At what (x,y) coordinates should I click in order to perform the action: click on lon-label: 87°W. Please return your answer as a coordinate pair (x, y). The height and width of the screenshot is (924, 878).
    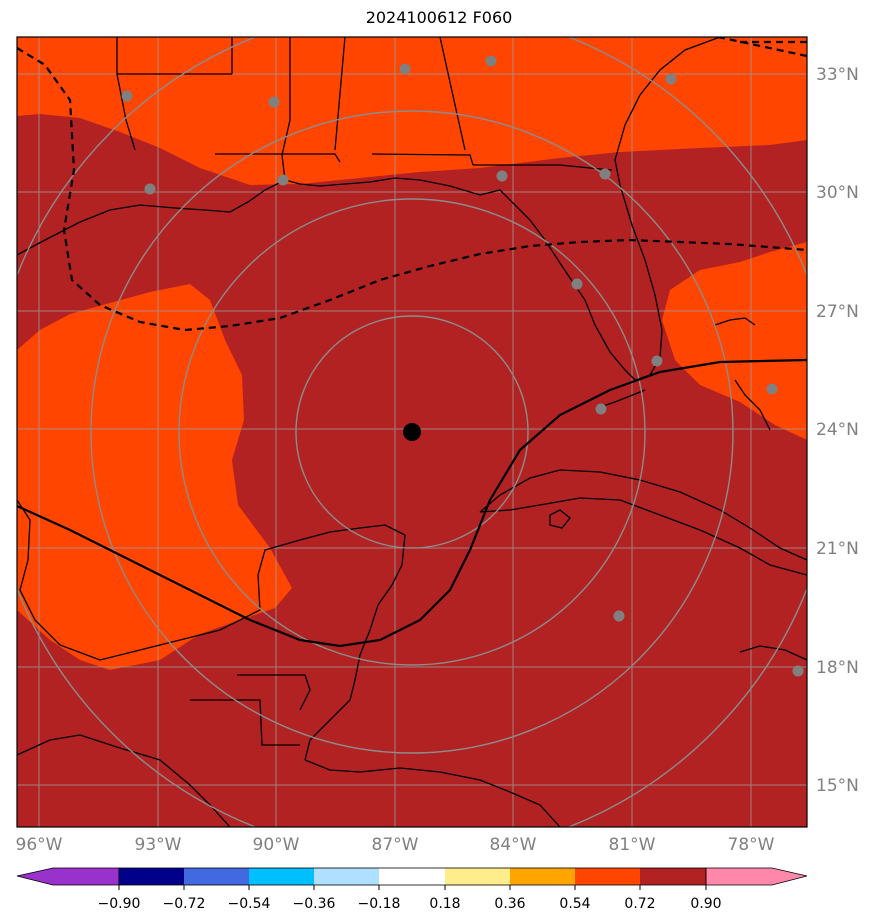
    Looking at the image, I should click on (395, 845).